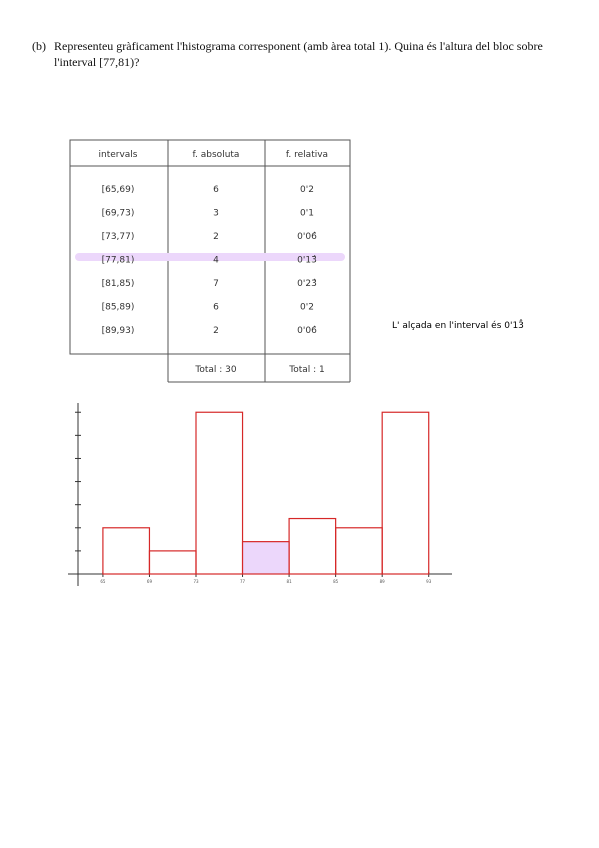 The image size is (599, 848). I want to click on x-tick-label: 65, so click(103, 581).